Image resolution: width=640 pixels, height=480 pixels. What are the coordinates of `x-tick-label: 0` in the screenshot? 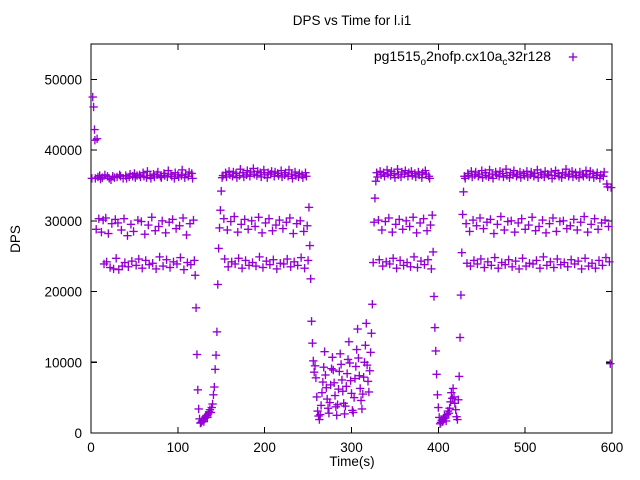 It's located at (91, 447).